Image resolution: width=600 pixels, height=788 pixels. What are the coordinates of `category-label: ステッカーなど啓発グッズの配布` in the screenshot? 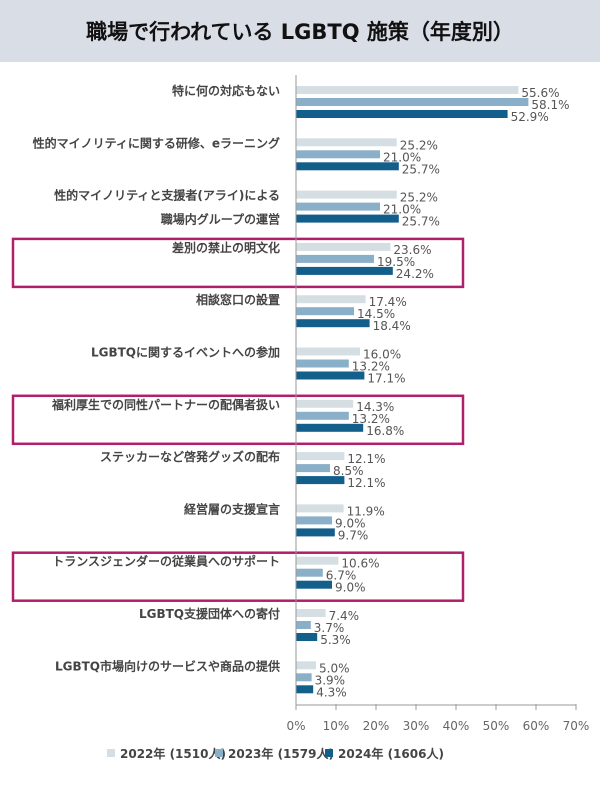 It's located at (190, 456).